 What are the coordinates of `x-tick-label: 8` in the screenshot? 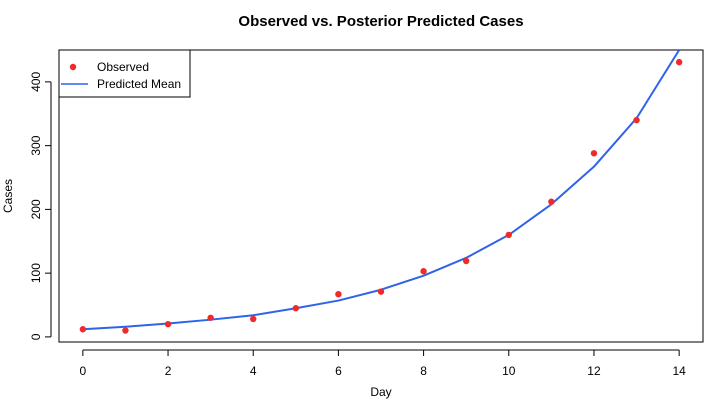 It's located at (423, 371).